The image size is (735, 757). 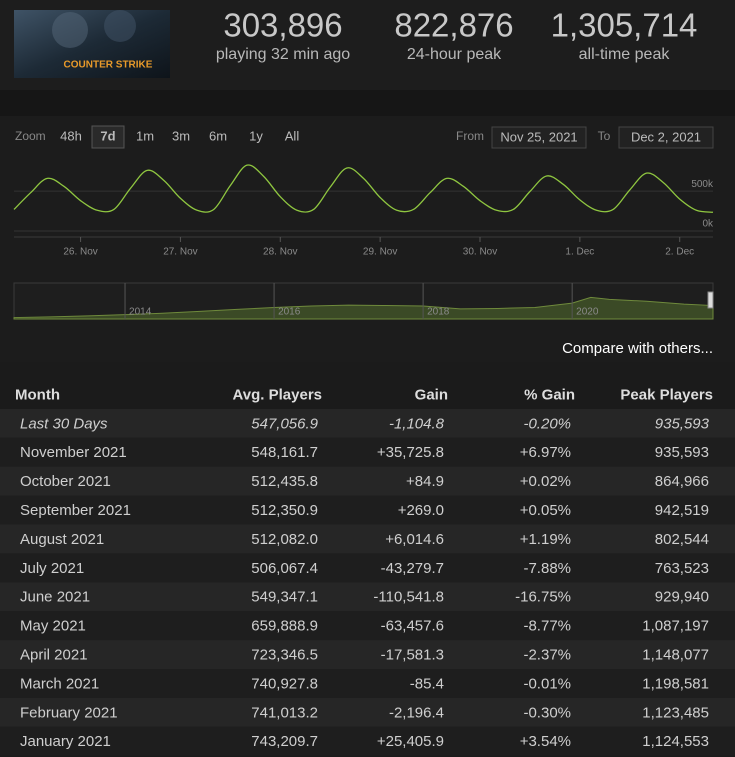 What do you see at coordinates (470, 136) in the screenshot?
I see `from-label: From` at bounding box center [470, 136].